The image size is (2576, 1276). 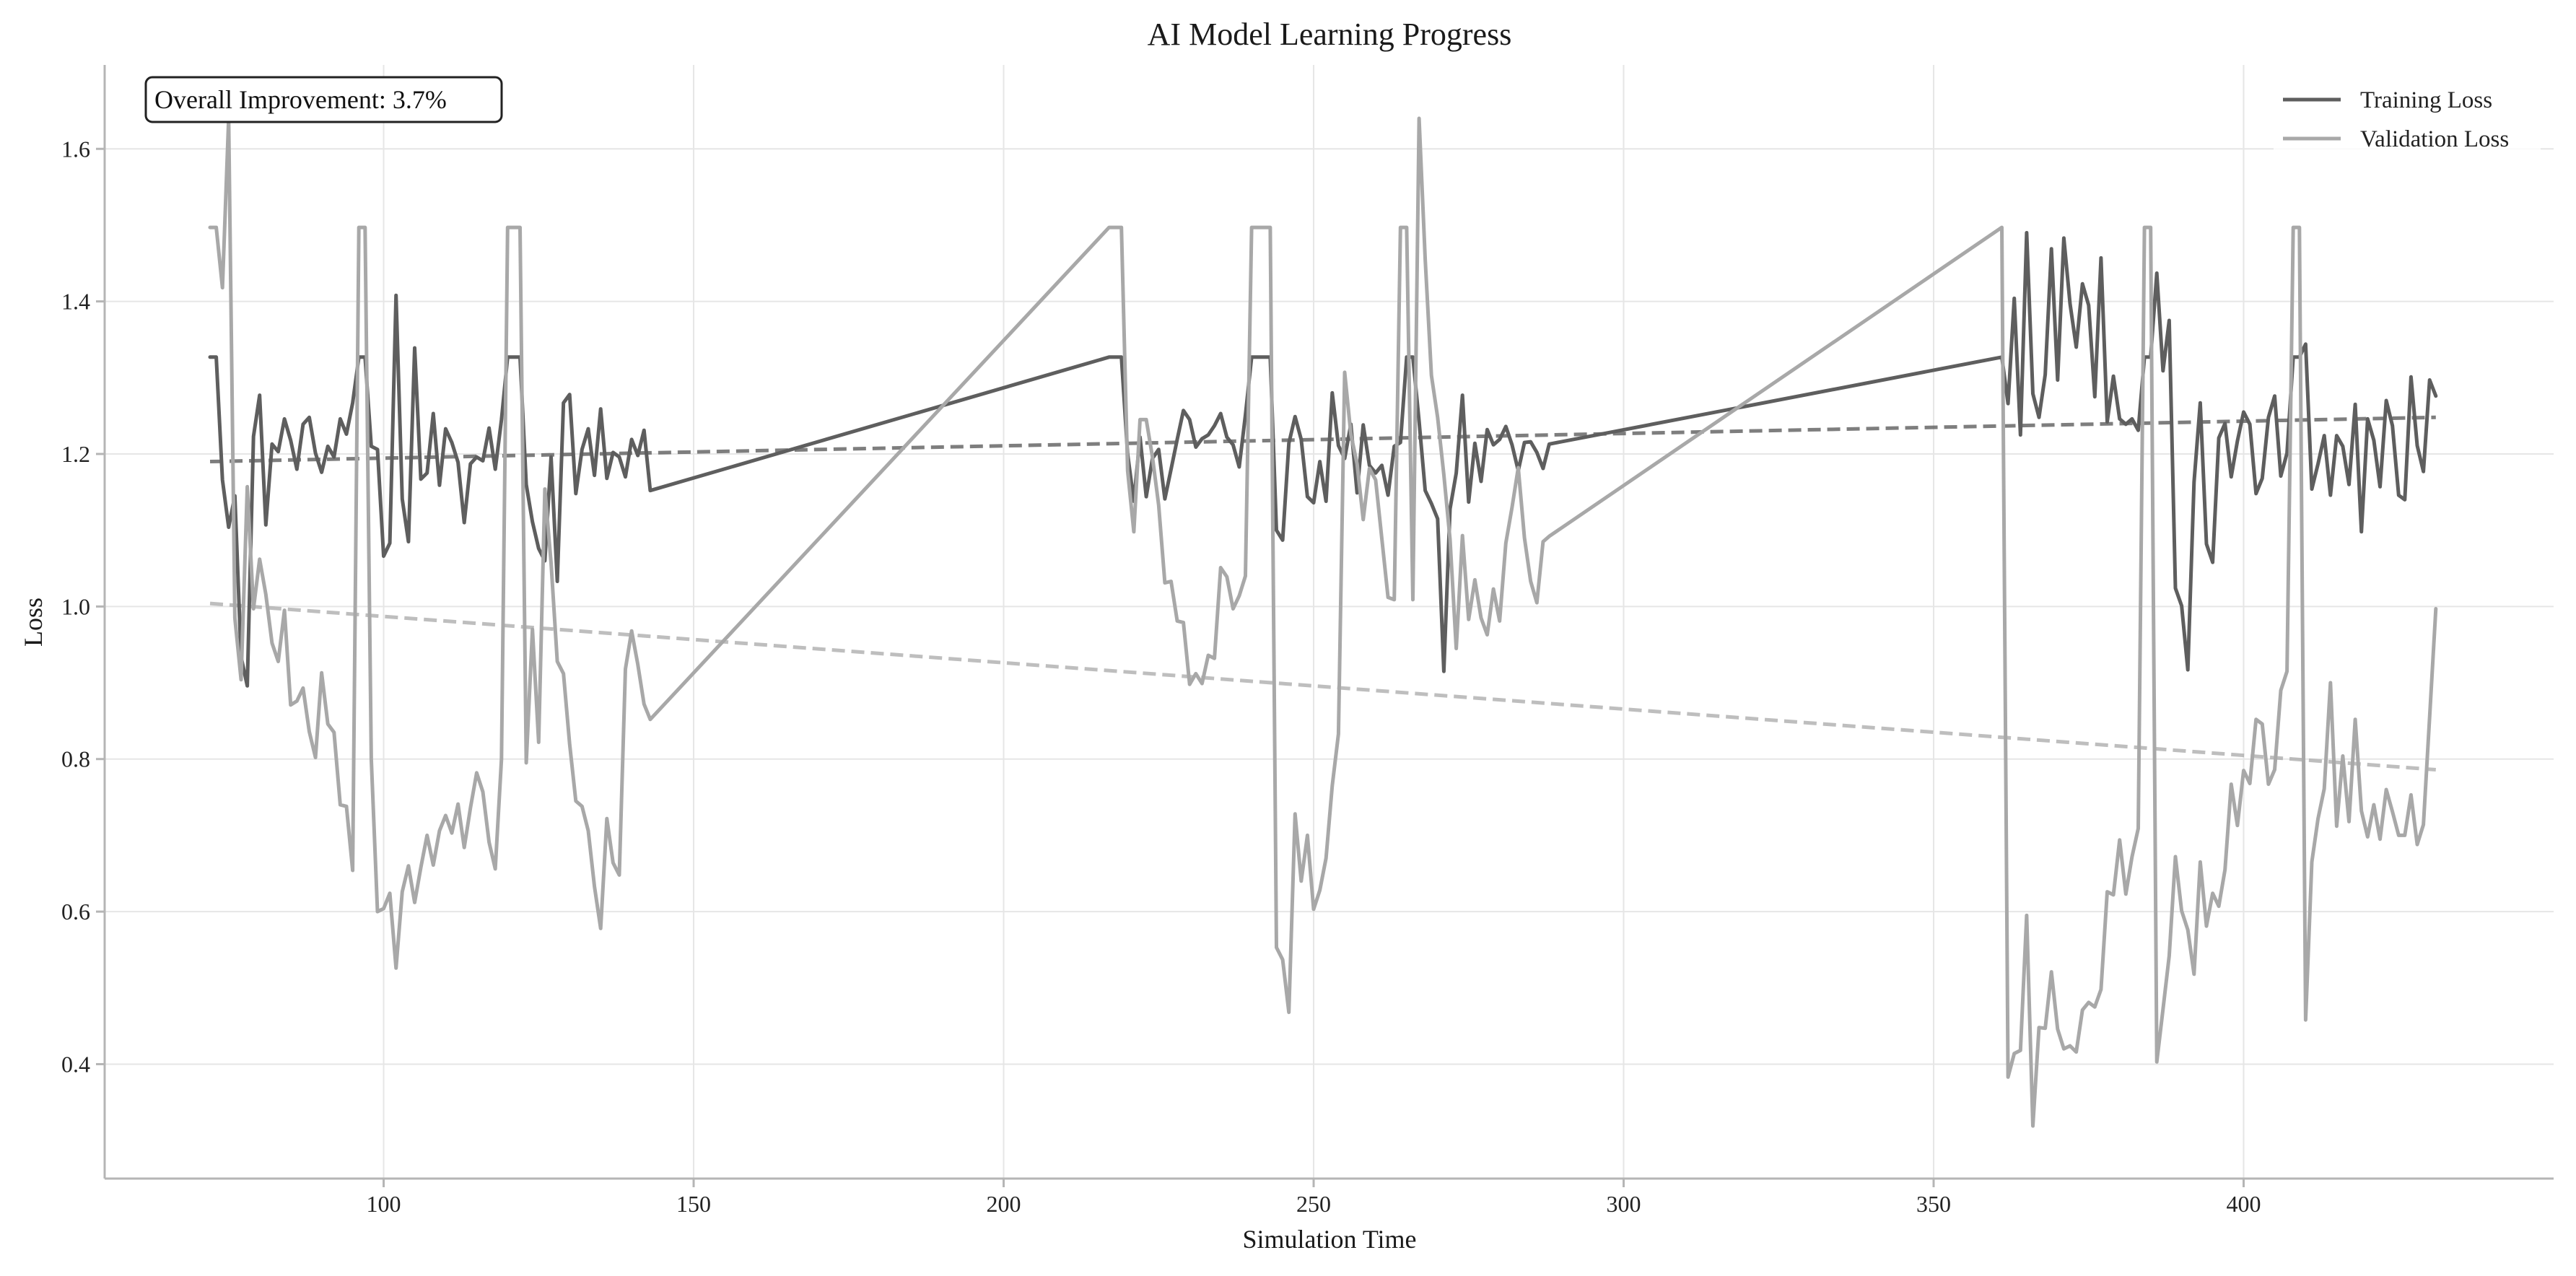 What do you see at coordinates (1004, 1204) in the screenshot?
I see `x-tick-label: 200` at bounding box center [1004, 1204].